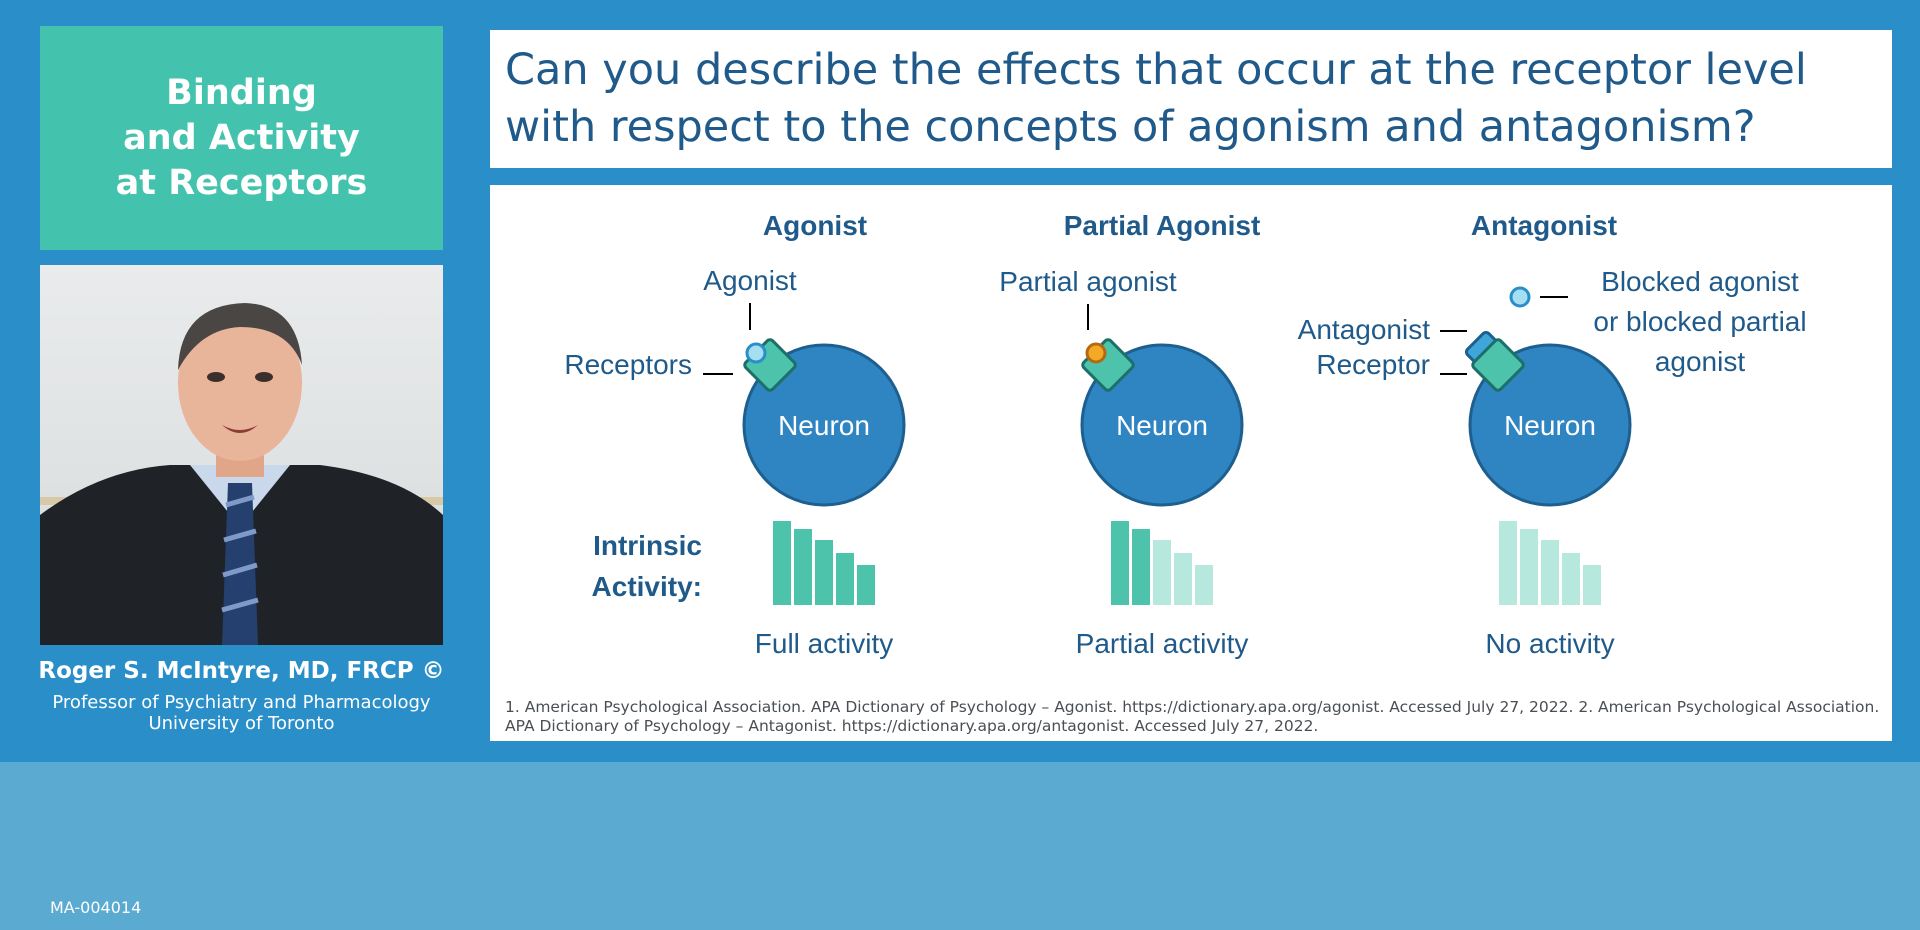 Image resolution: width=1920 pixels, height=930 pixels. I want to click on label-antagonist: Antagonist, so click(1364, 329).